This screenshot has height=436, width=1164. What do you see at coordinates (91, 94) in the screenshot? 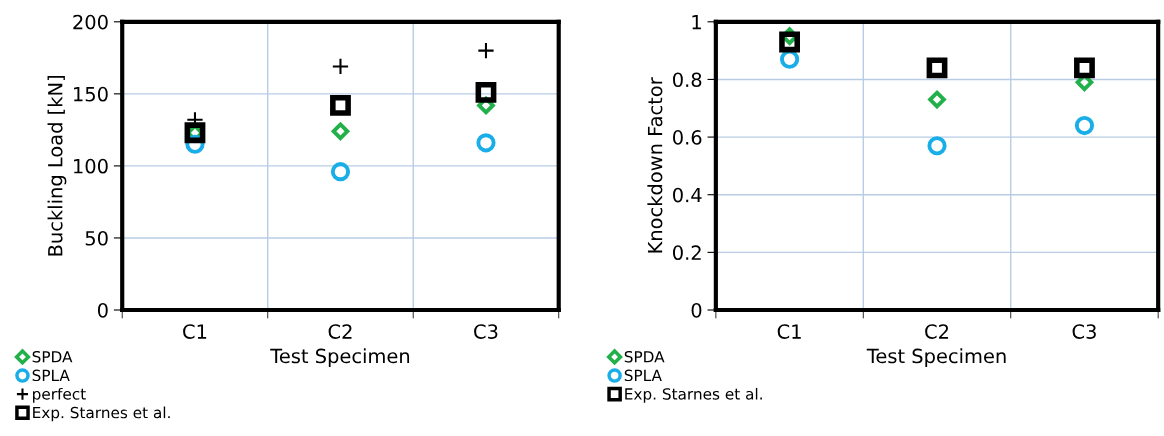
I see `y-tick-label: 150` at bounding box center [91, 94].